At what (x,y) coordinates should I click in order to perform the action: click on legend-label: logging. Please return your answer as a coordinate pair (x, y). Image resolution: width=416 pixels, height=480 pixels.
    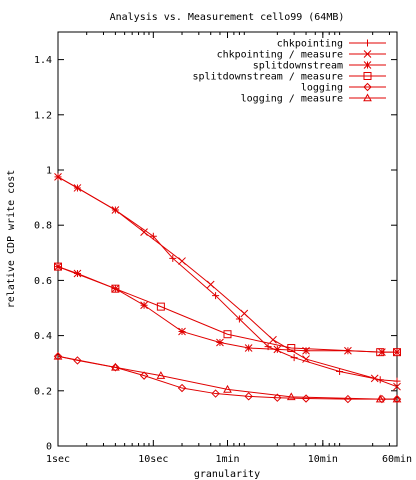
    Looking at the image, I should click on (322, 88).